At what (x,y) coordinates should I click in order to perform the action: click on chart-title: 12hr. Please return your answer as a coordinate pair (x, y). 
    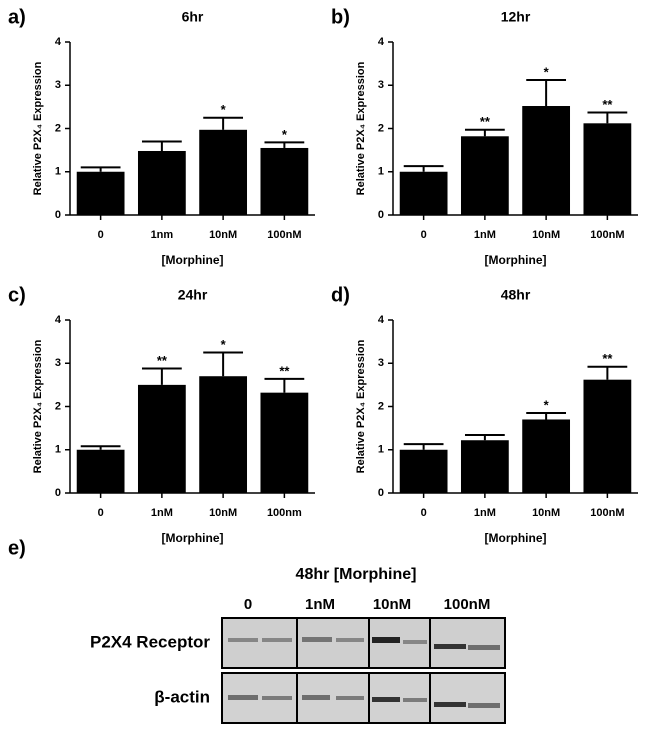
    Looking at the image, I should click on (516, 17).